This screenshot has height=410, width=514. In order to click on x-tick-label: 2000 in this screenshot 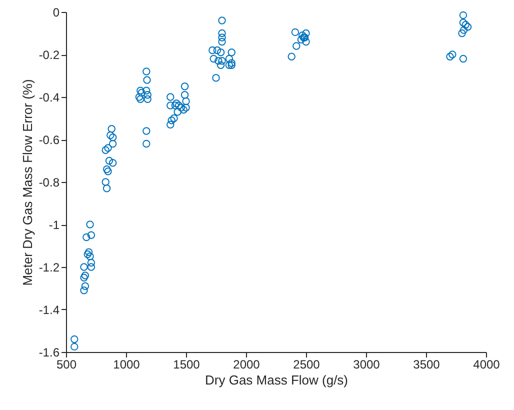, I will do `click(246, 365)`.